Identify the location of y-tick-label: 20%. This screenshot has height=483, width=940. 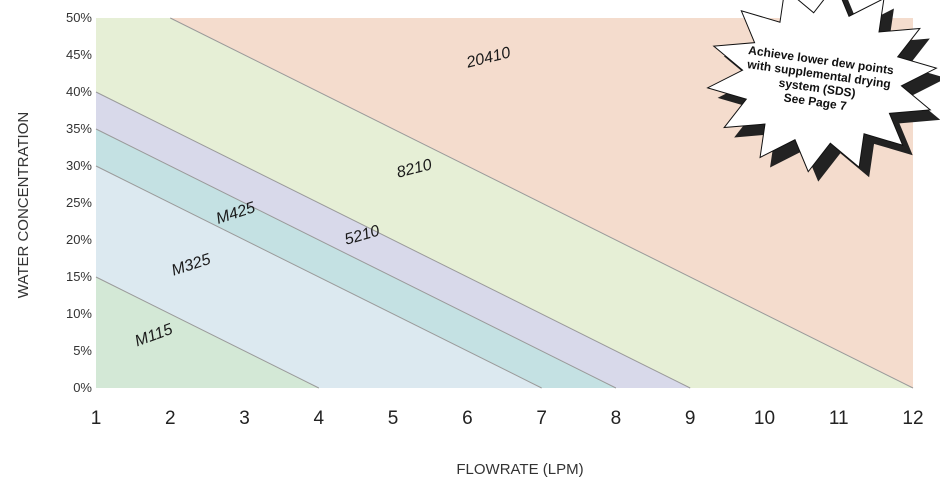
(79, 239).